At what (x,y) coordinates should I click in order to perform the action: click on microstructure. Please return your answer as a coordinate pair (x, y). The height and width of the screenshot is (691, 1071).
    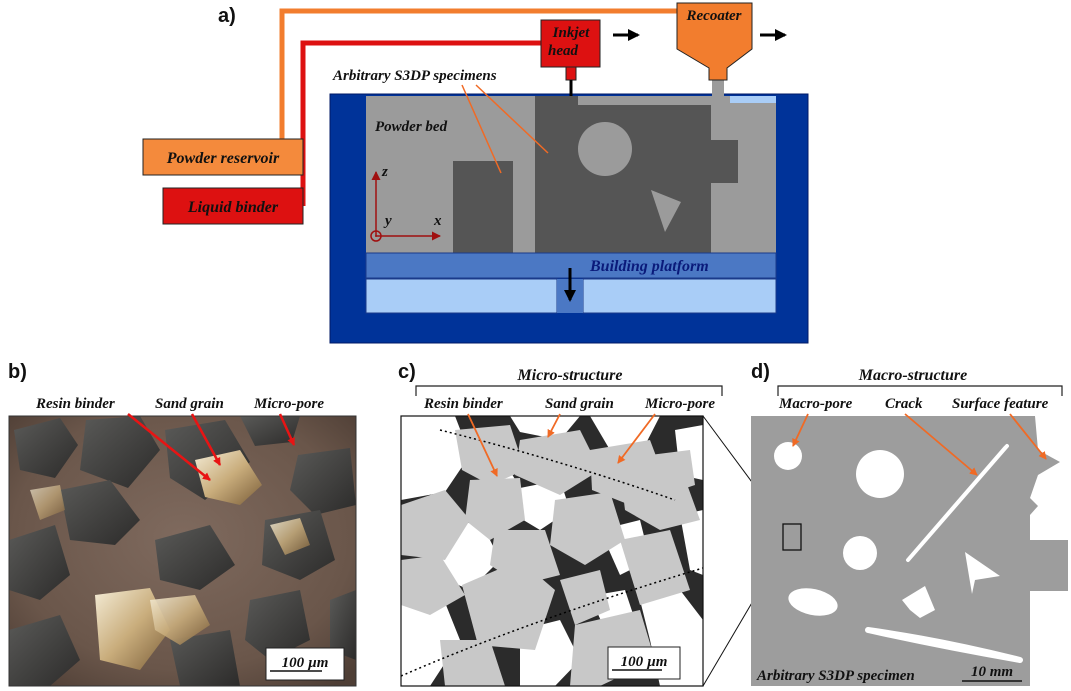
    Looking at the image, I should click on (552, 551).